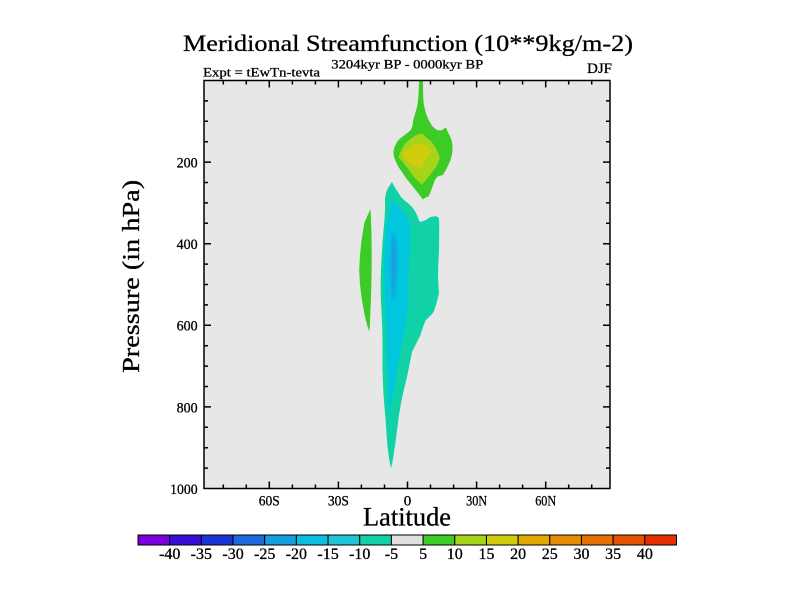  I want to click on svg-text: 30S, so click(338, 502).